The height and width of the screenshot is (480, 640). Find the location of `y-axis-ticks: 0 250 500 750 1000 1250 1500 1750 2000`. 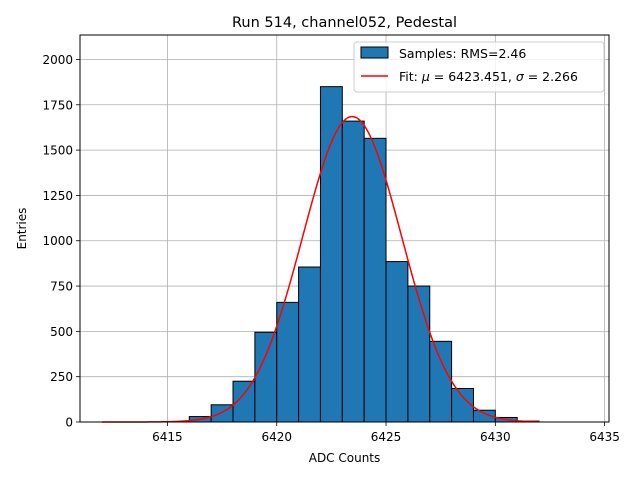

y-axis-ticks: 0 250 500 750 1000 1250 1500 1750 2000 is located at coordinates (61, 241).